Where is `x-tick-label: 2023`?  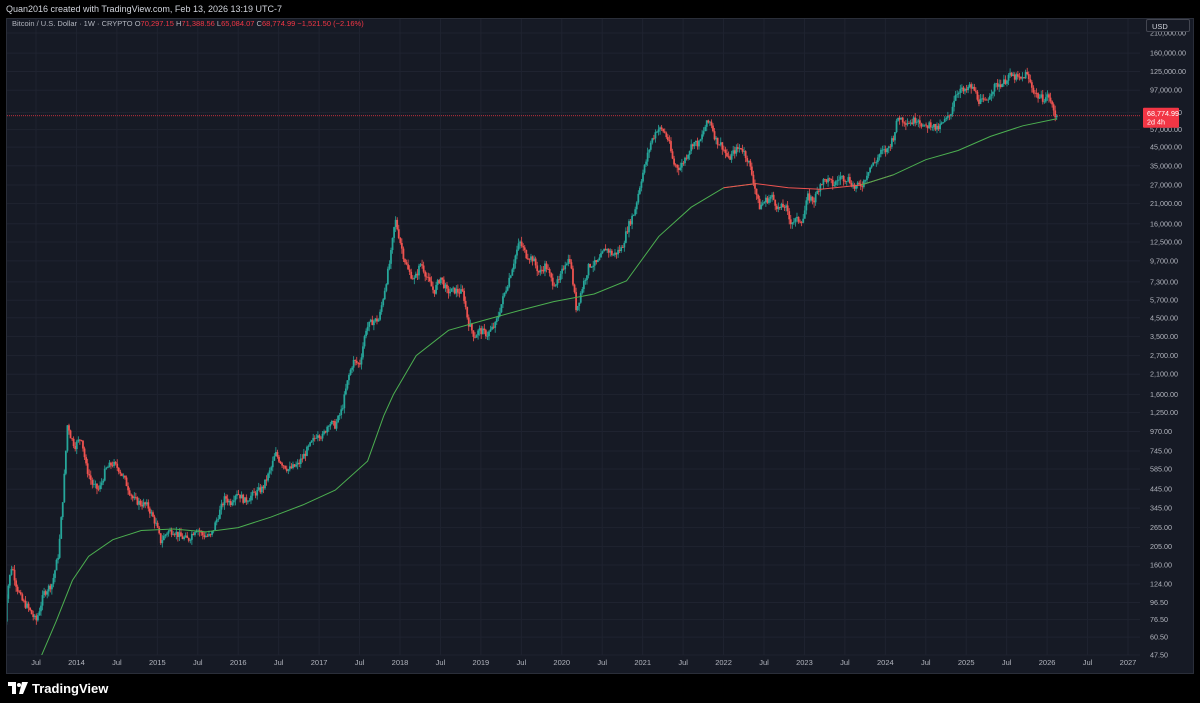 x-tick-label: 2023 is located at coordinates (804, 662).